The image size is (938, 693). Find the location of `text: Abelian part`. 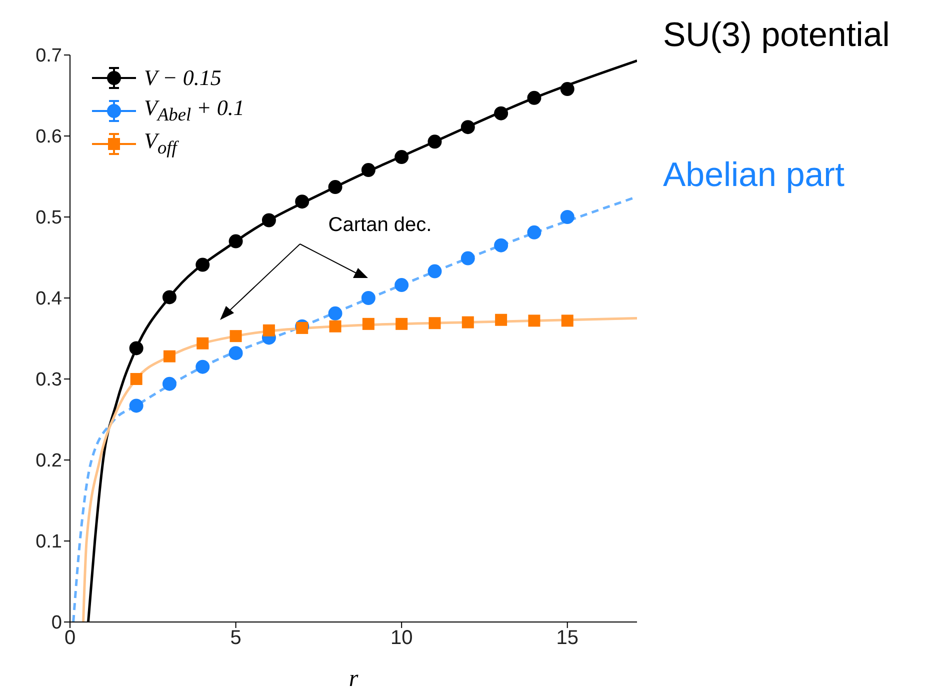

text: Abelian part is located at coordinates (753, 175).